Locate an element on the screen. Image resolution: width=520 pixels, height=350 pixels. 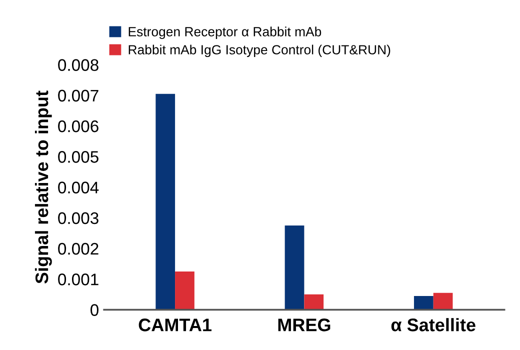
y-tick-label: 0.002 is located at coordinates (78, 248).